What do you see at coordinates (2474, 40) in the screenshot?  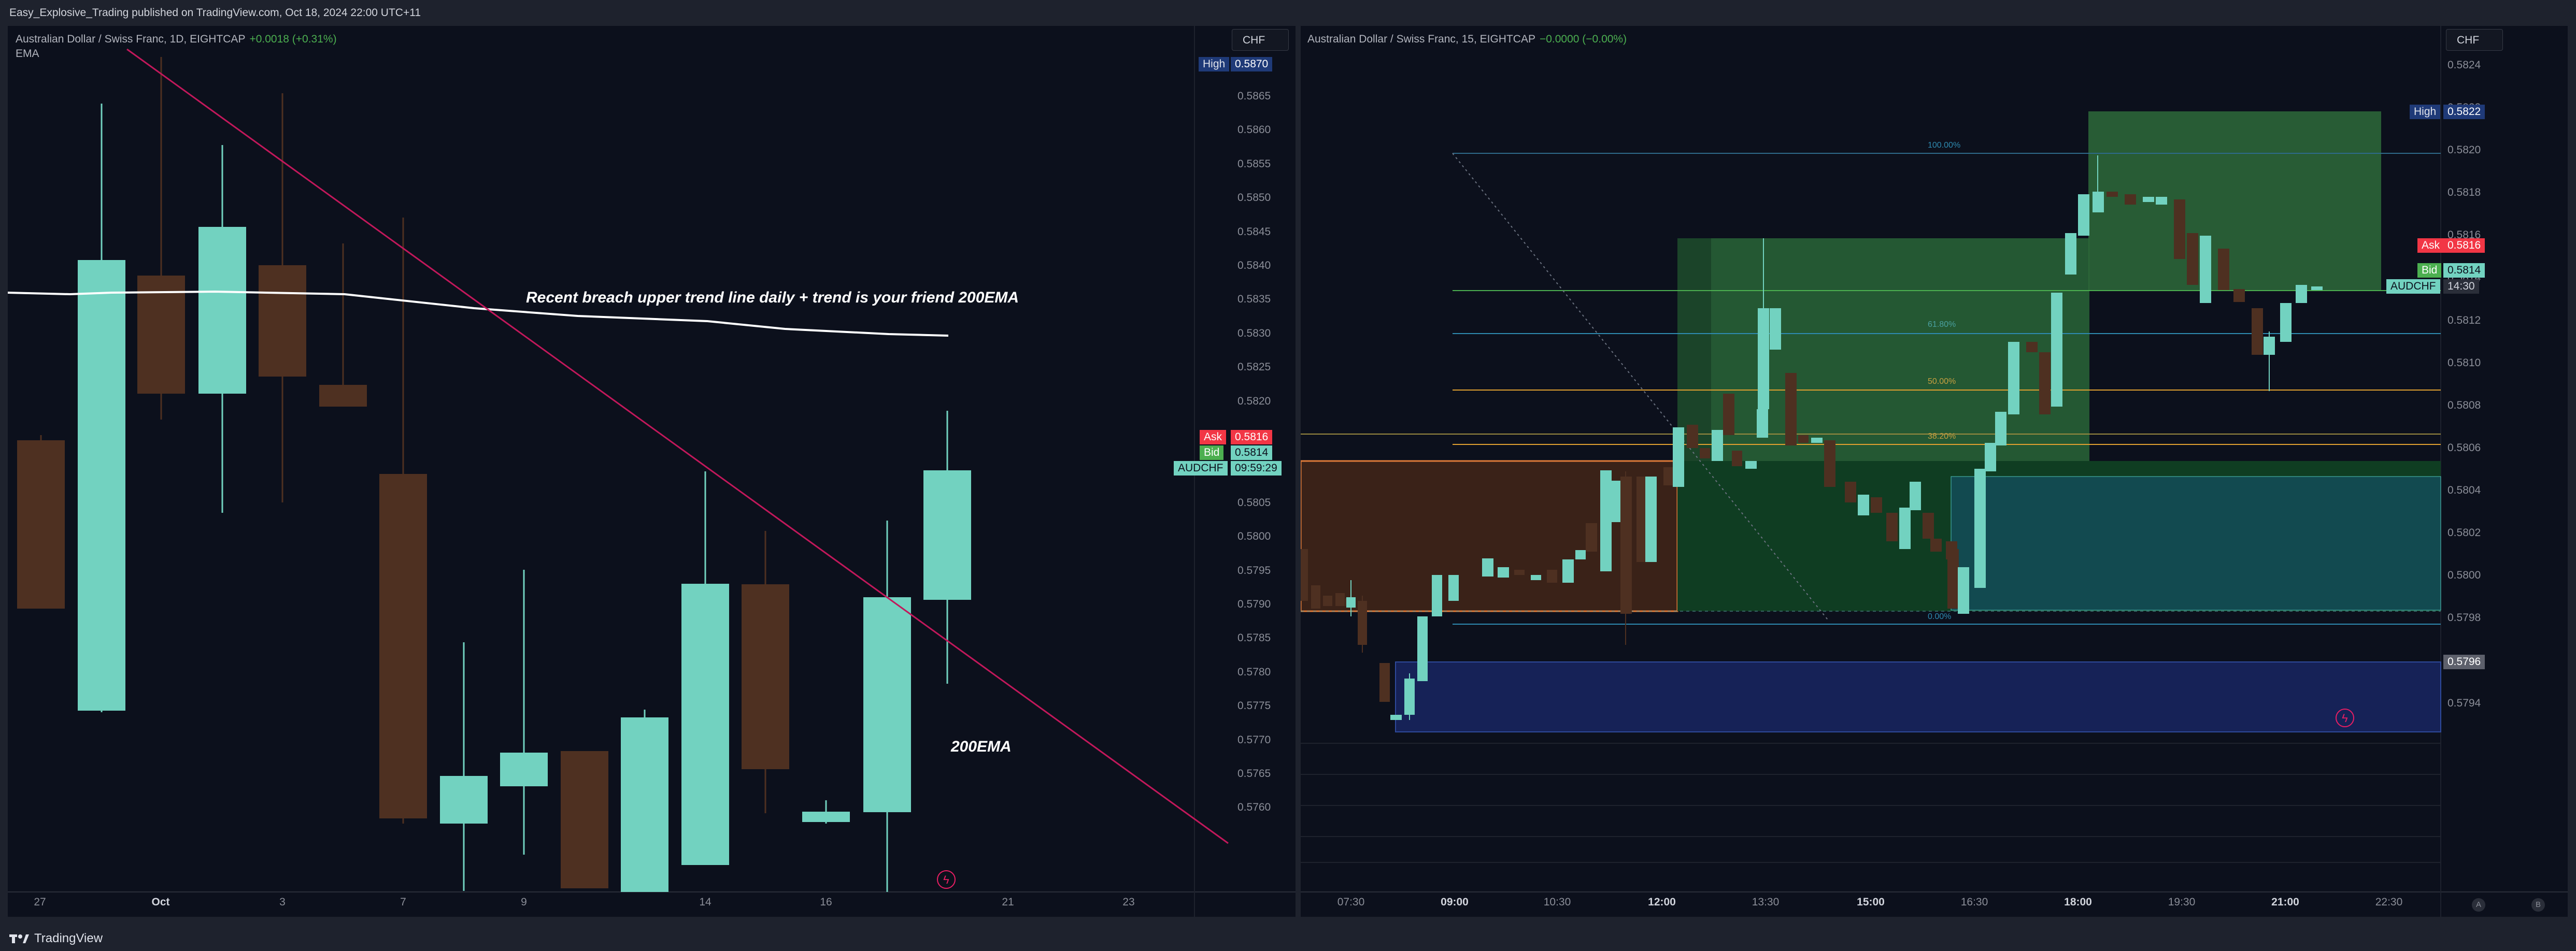 I see `right-currency-button: CHF` at bounding box center [2474, 40].